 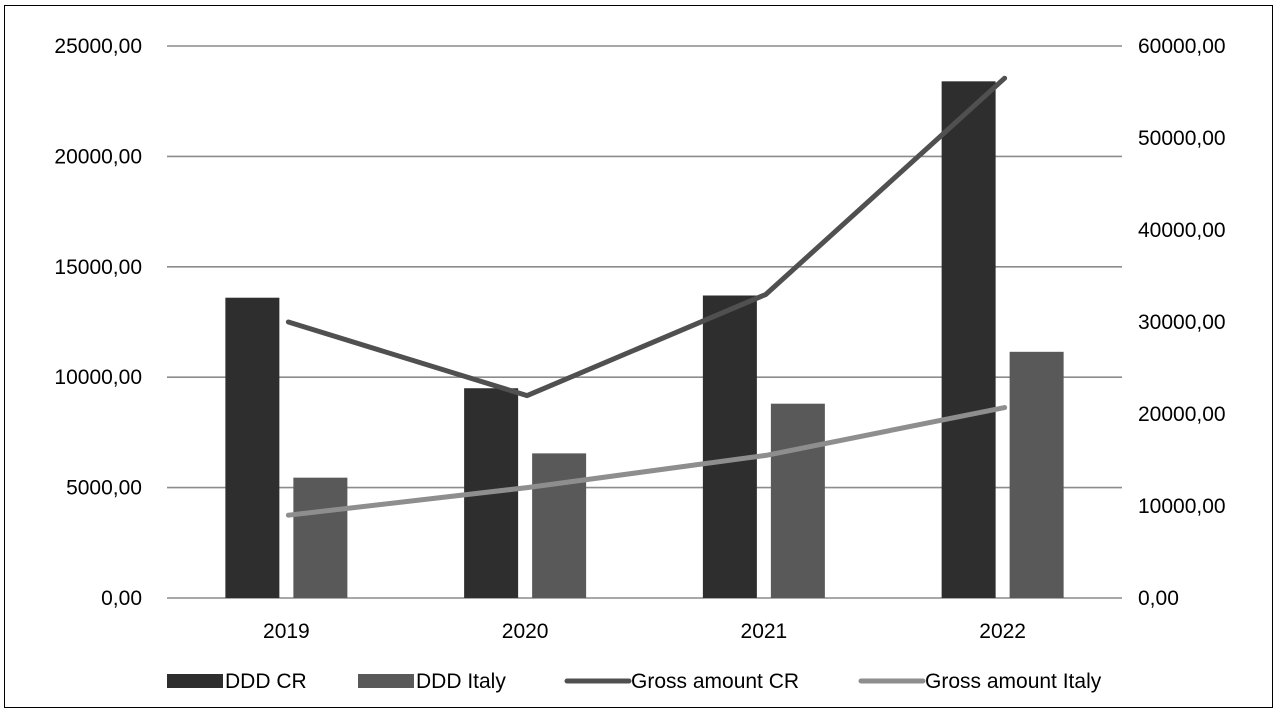 What do you see at coordinates (644, 631) in the screenshot?
I see `x-axis: 2019 2020 2021 2022` at bounding box center [644, 631].